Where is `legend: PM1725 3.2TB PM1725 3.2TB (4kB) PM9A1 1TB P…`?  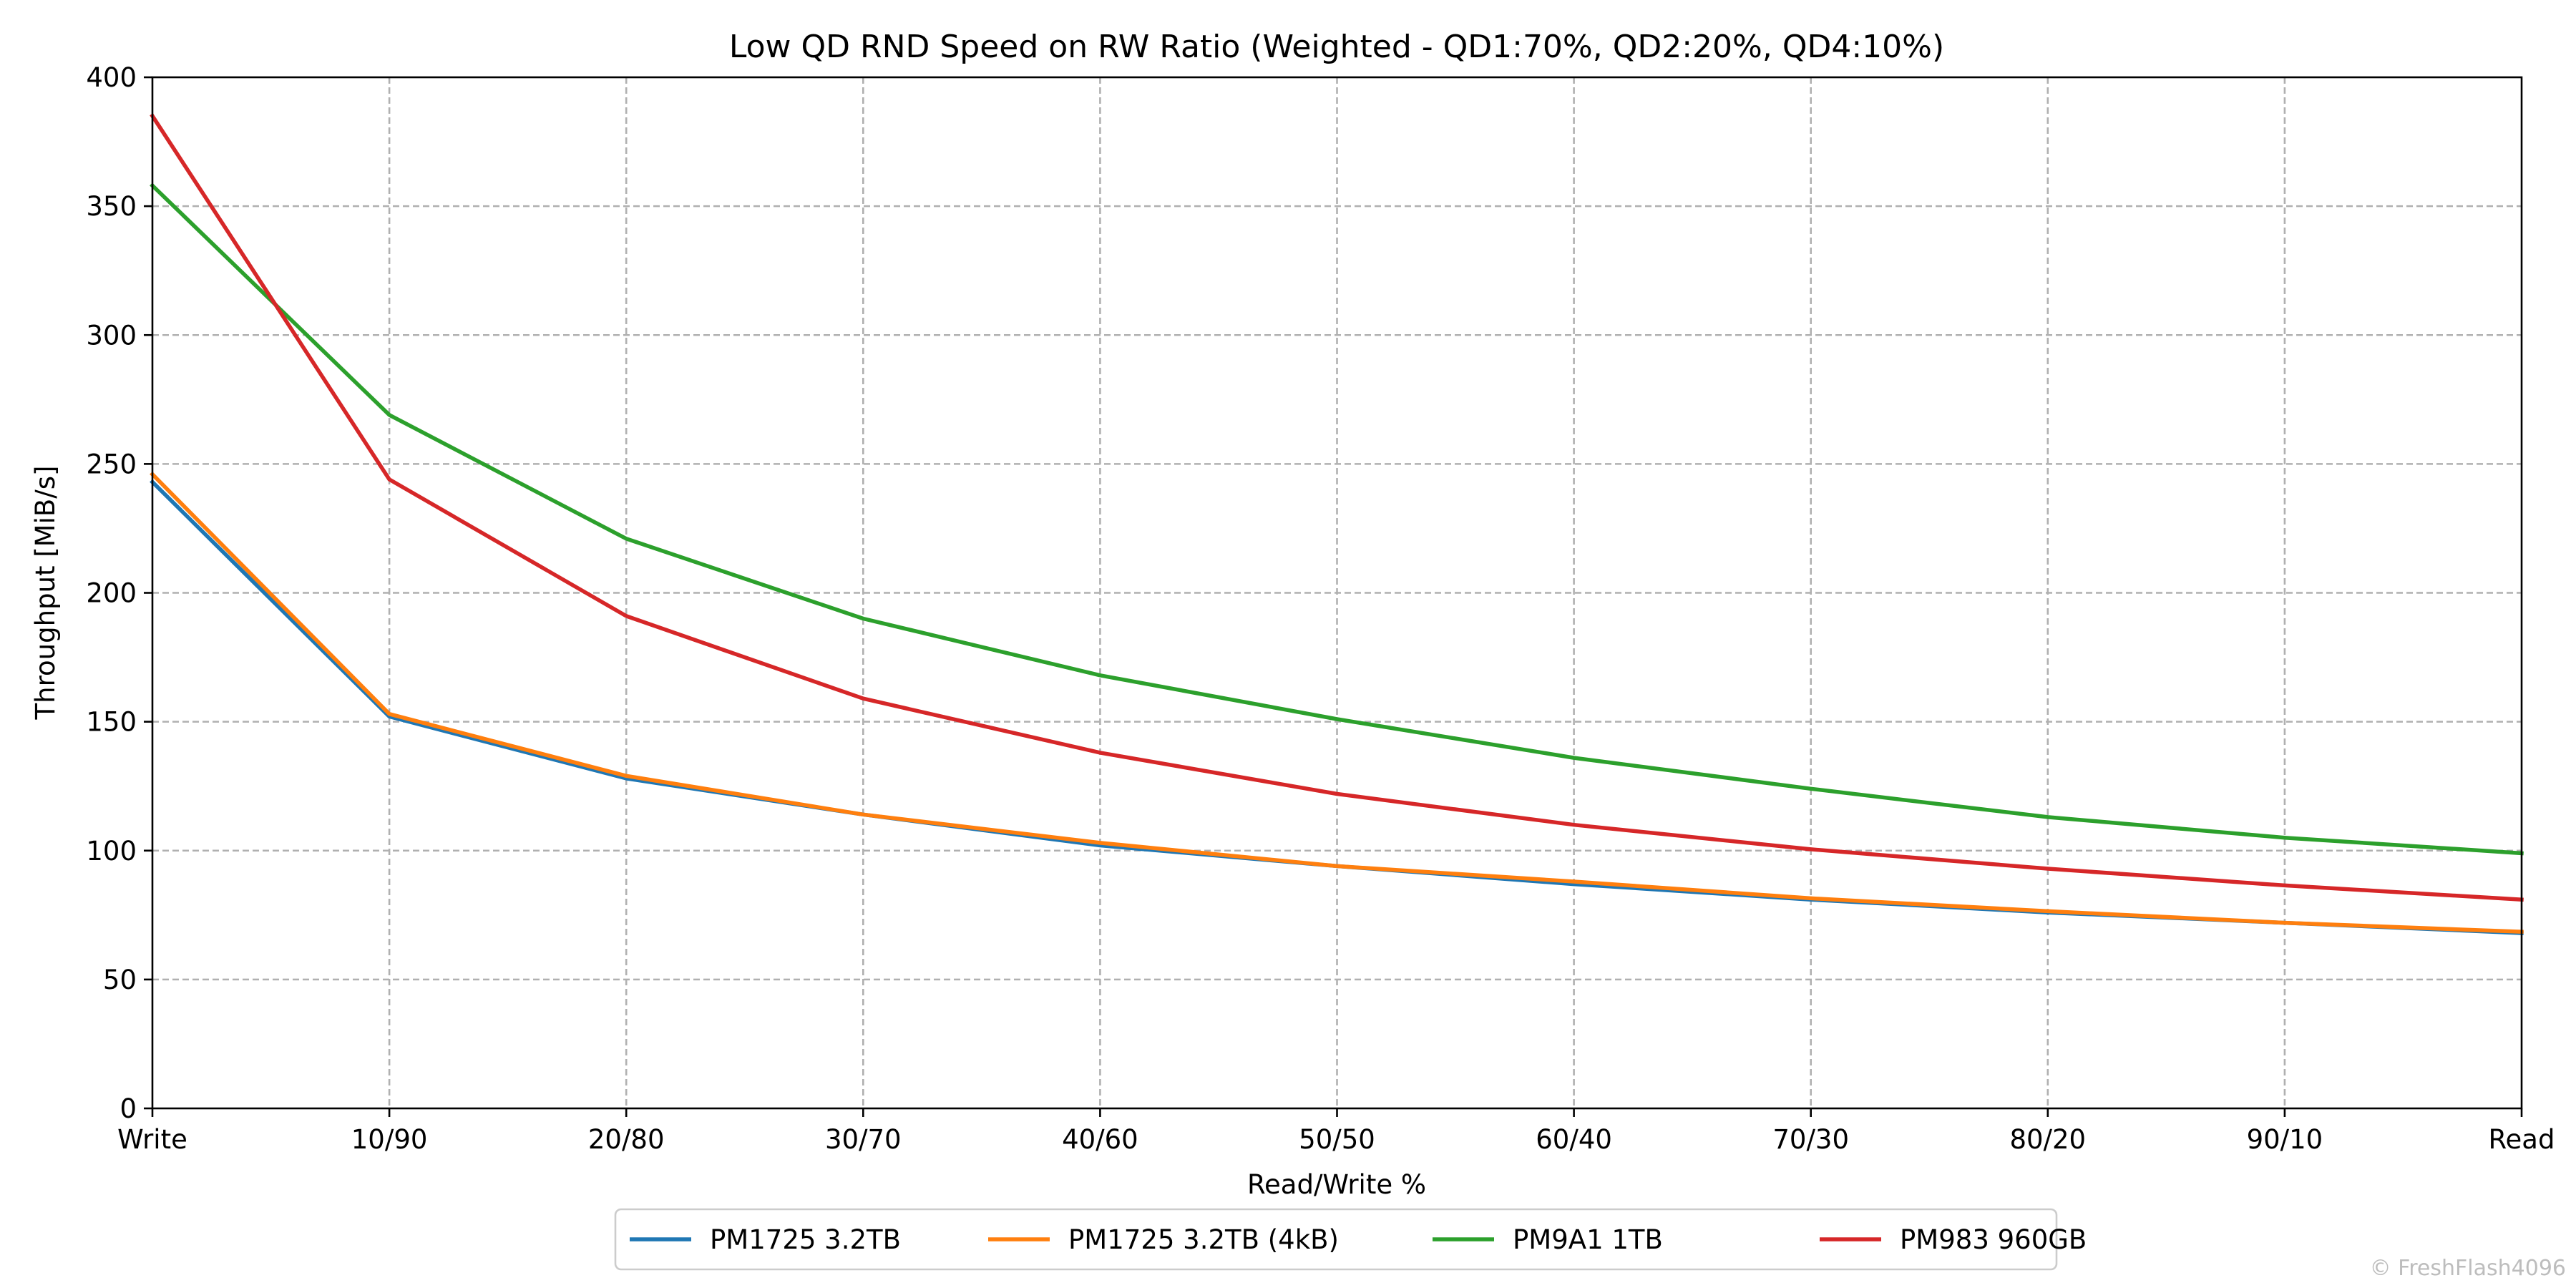
legend: PM1725 3.2TB PM1725 3.2TB (4kB) PM9A1 1TB P… is located at coordinates (1350, 1239).